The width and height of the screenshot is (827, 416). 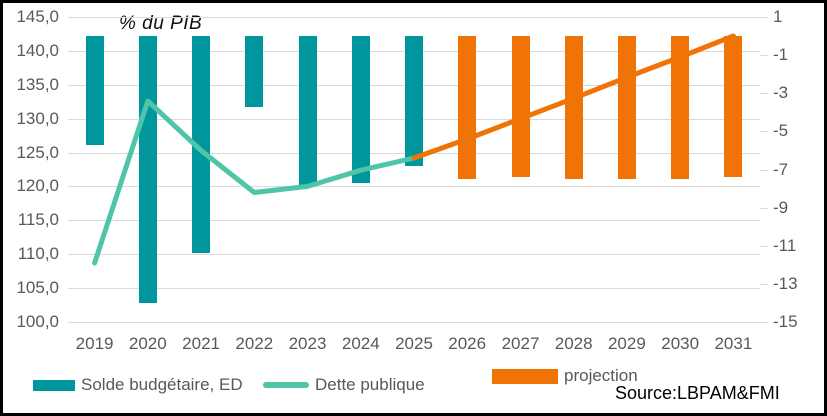 I want to click on bar-projection-2027, so click(x=520, y=107).